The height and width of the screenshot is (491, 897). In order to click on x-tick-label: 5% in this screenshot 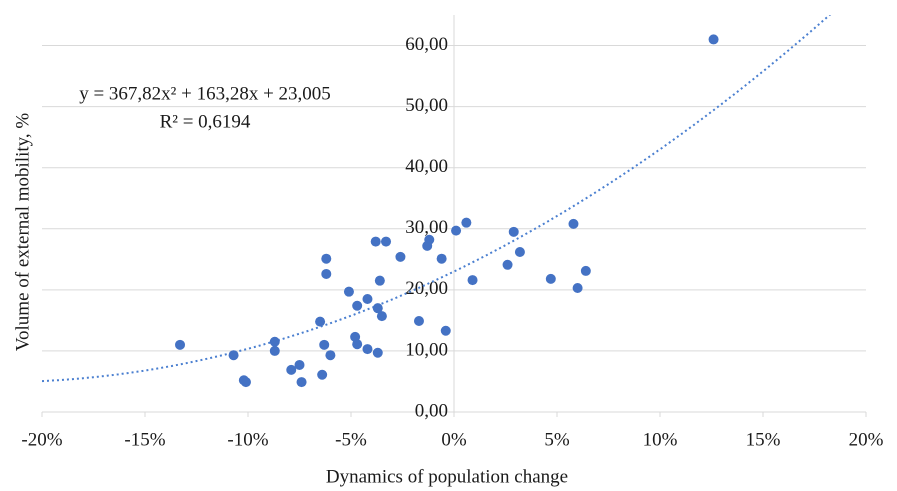, I will do `click(557, 439)`.